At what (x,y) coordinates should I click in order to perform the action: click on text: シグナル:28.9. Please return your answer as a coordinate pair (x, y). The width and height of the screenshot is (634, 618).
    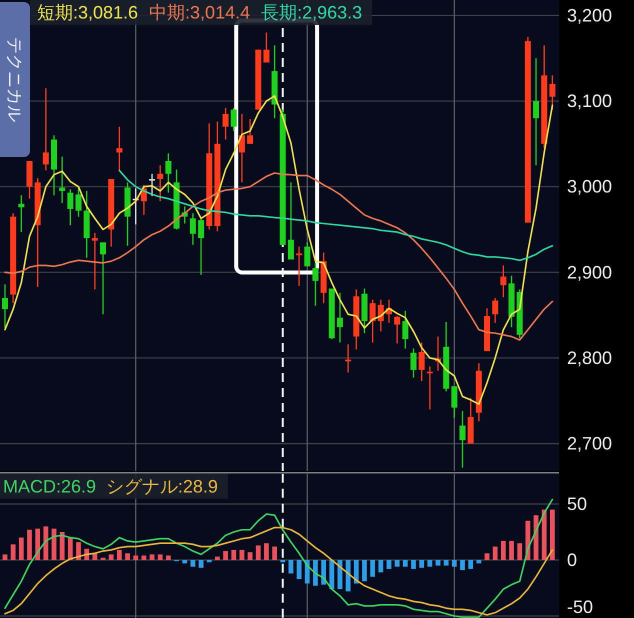
    Looking at the image, I should click on (162, 486).